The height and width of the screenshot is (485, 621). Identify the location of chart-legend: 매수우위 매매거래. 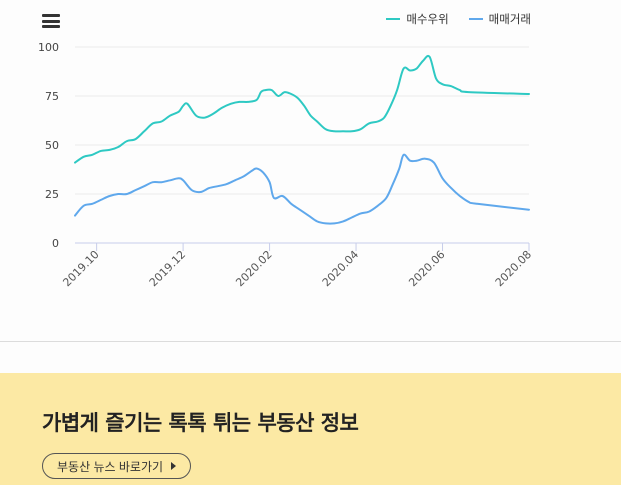
(458, 19).